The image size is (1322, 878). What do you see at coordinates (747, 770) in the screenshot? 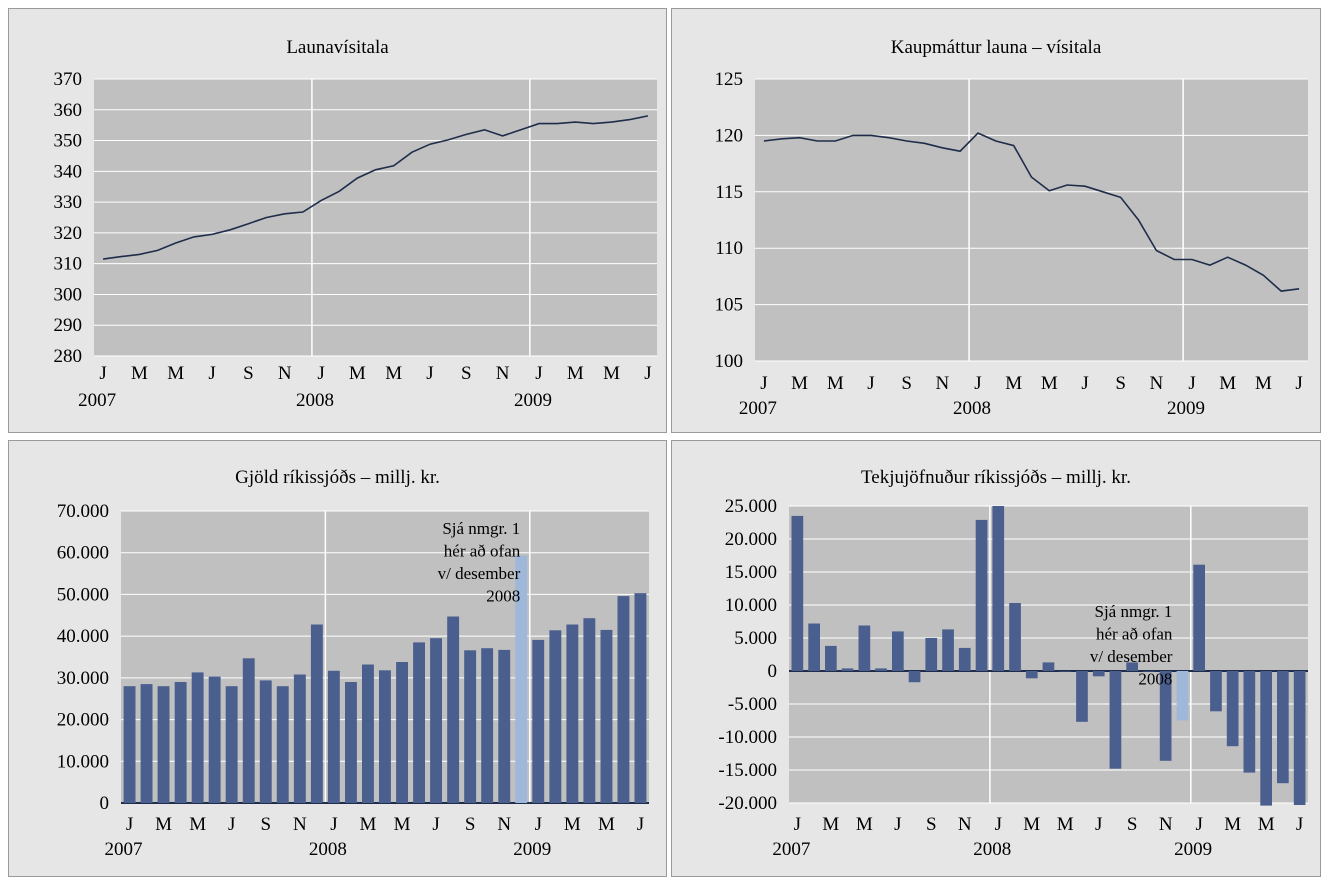
I see `y-tick-label: -15.000` at bounding box center [747, 770].